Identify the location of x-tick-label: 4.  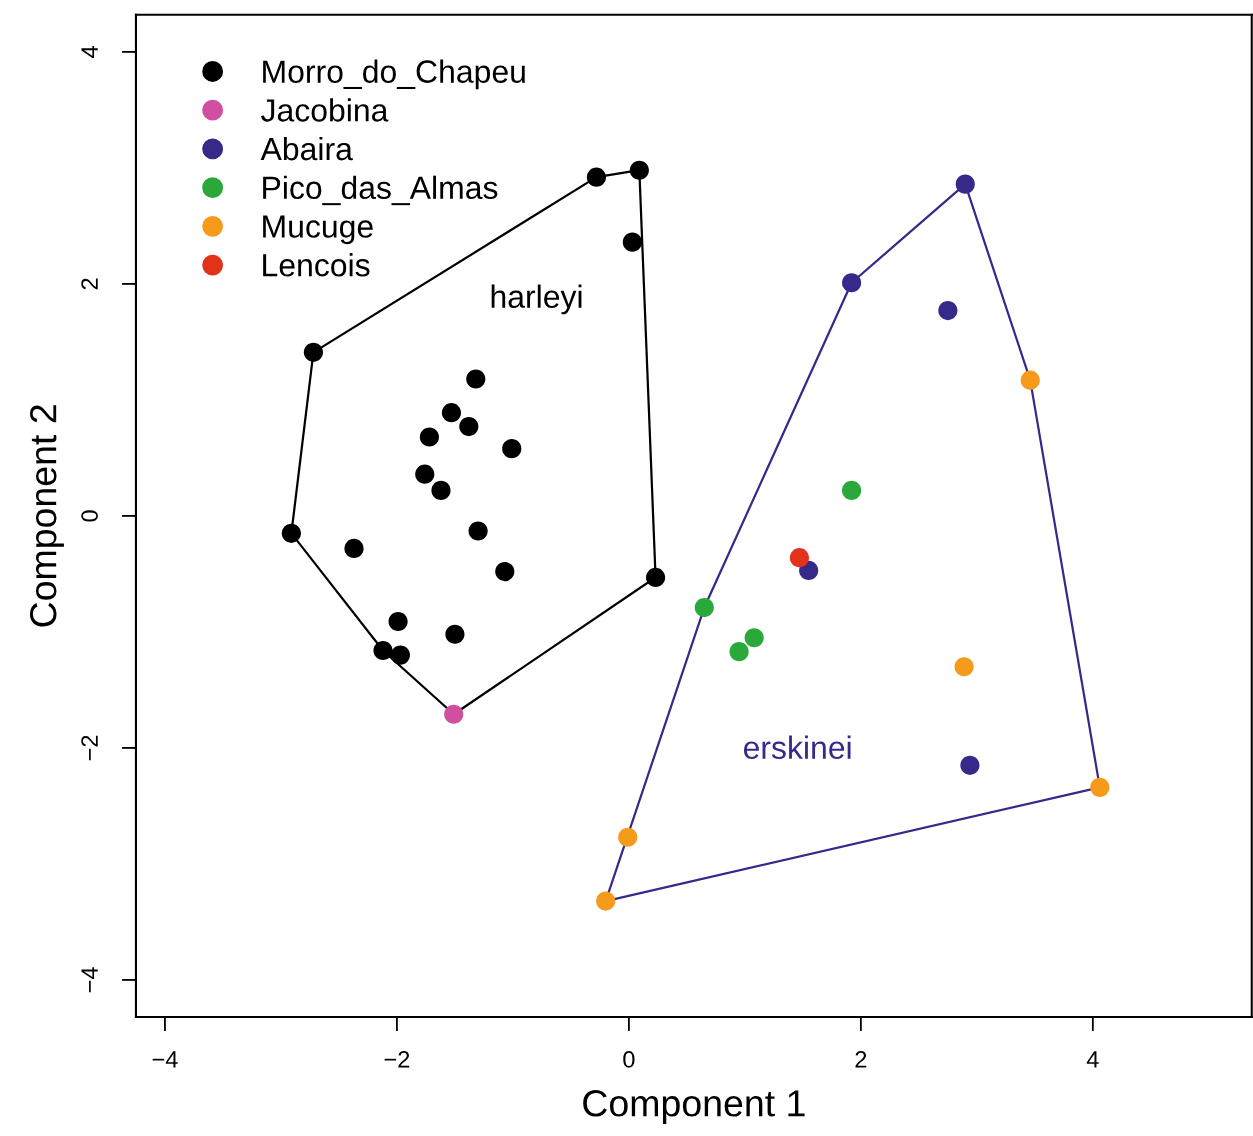
(1092, 1059).